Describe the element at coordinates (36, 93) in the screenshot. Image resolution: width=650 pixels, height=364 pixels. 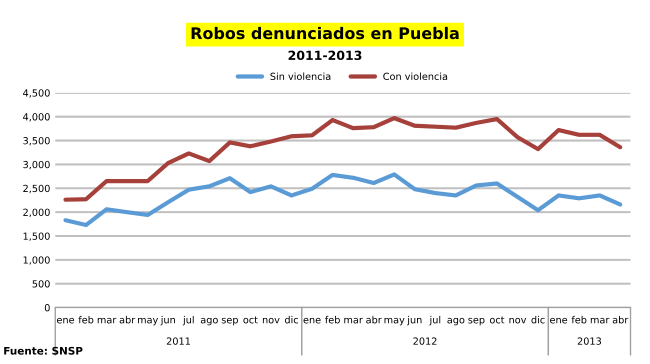
I see `y-tick-label: 4,500` at that location.